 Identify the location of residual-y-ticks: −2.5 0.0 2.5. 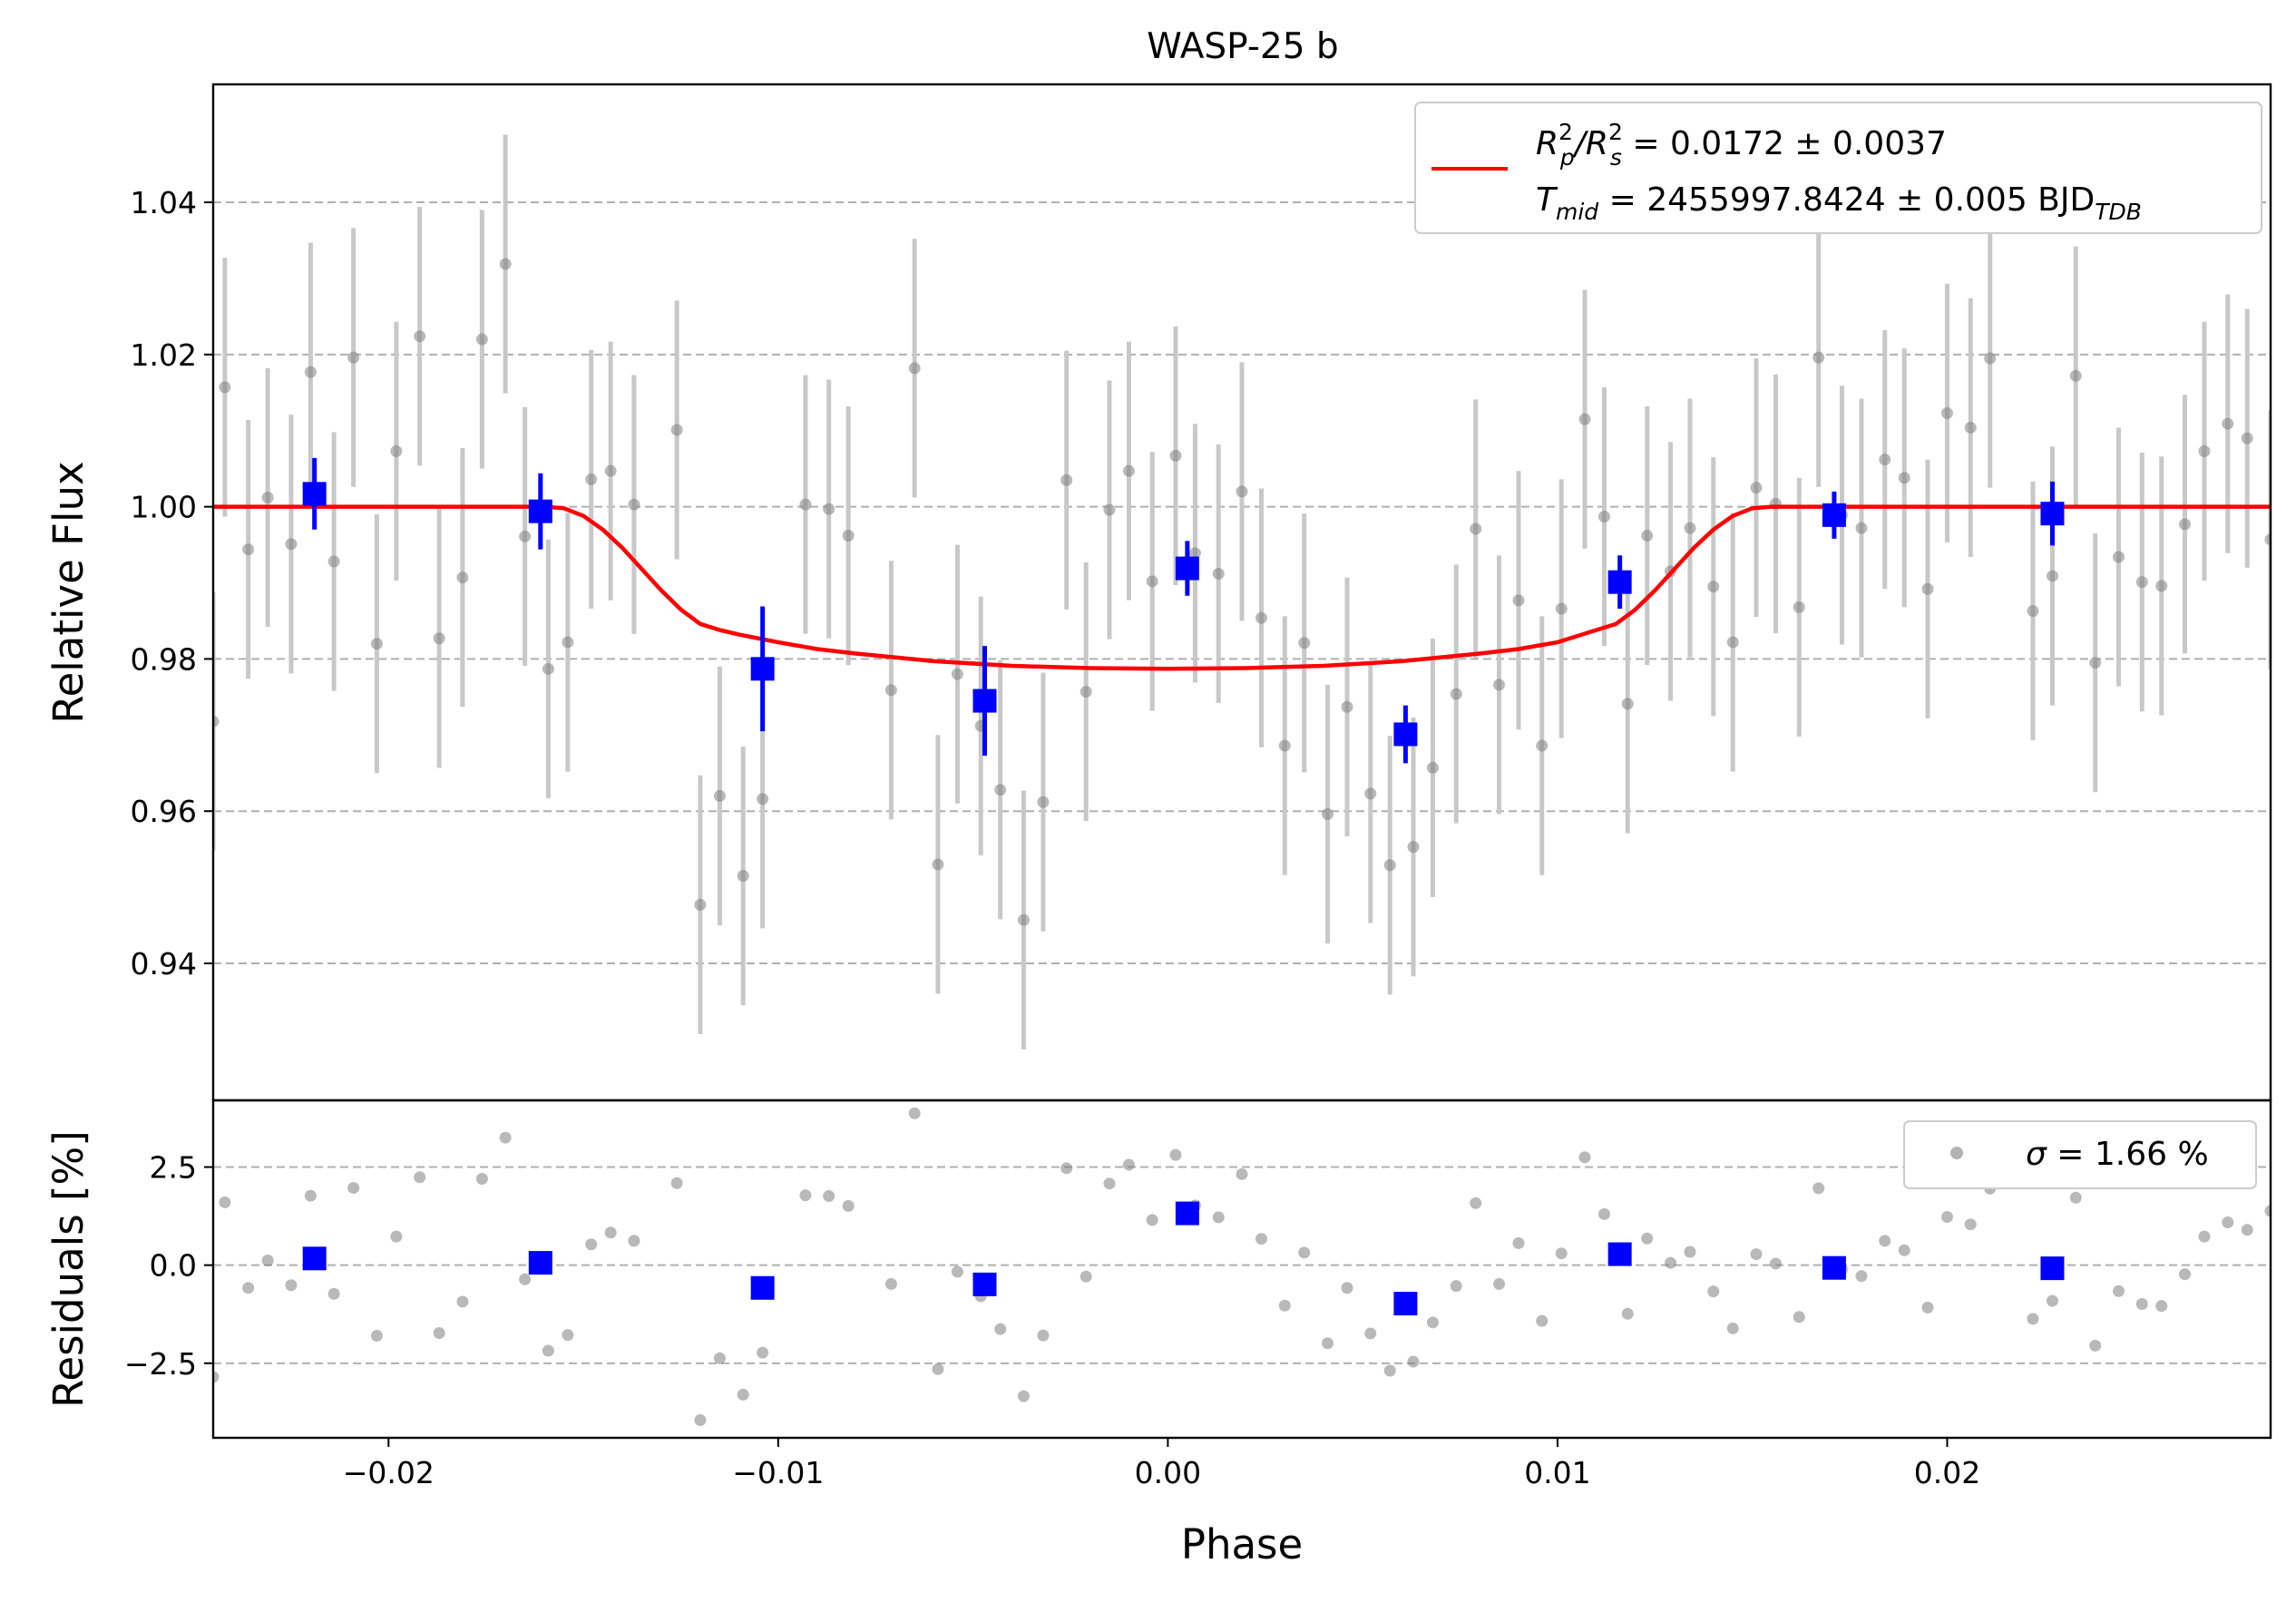
(168, 1266).